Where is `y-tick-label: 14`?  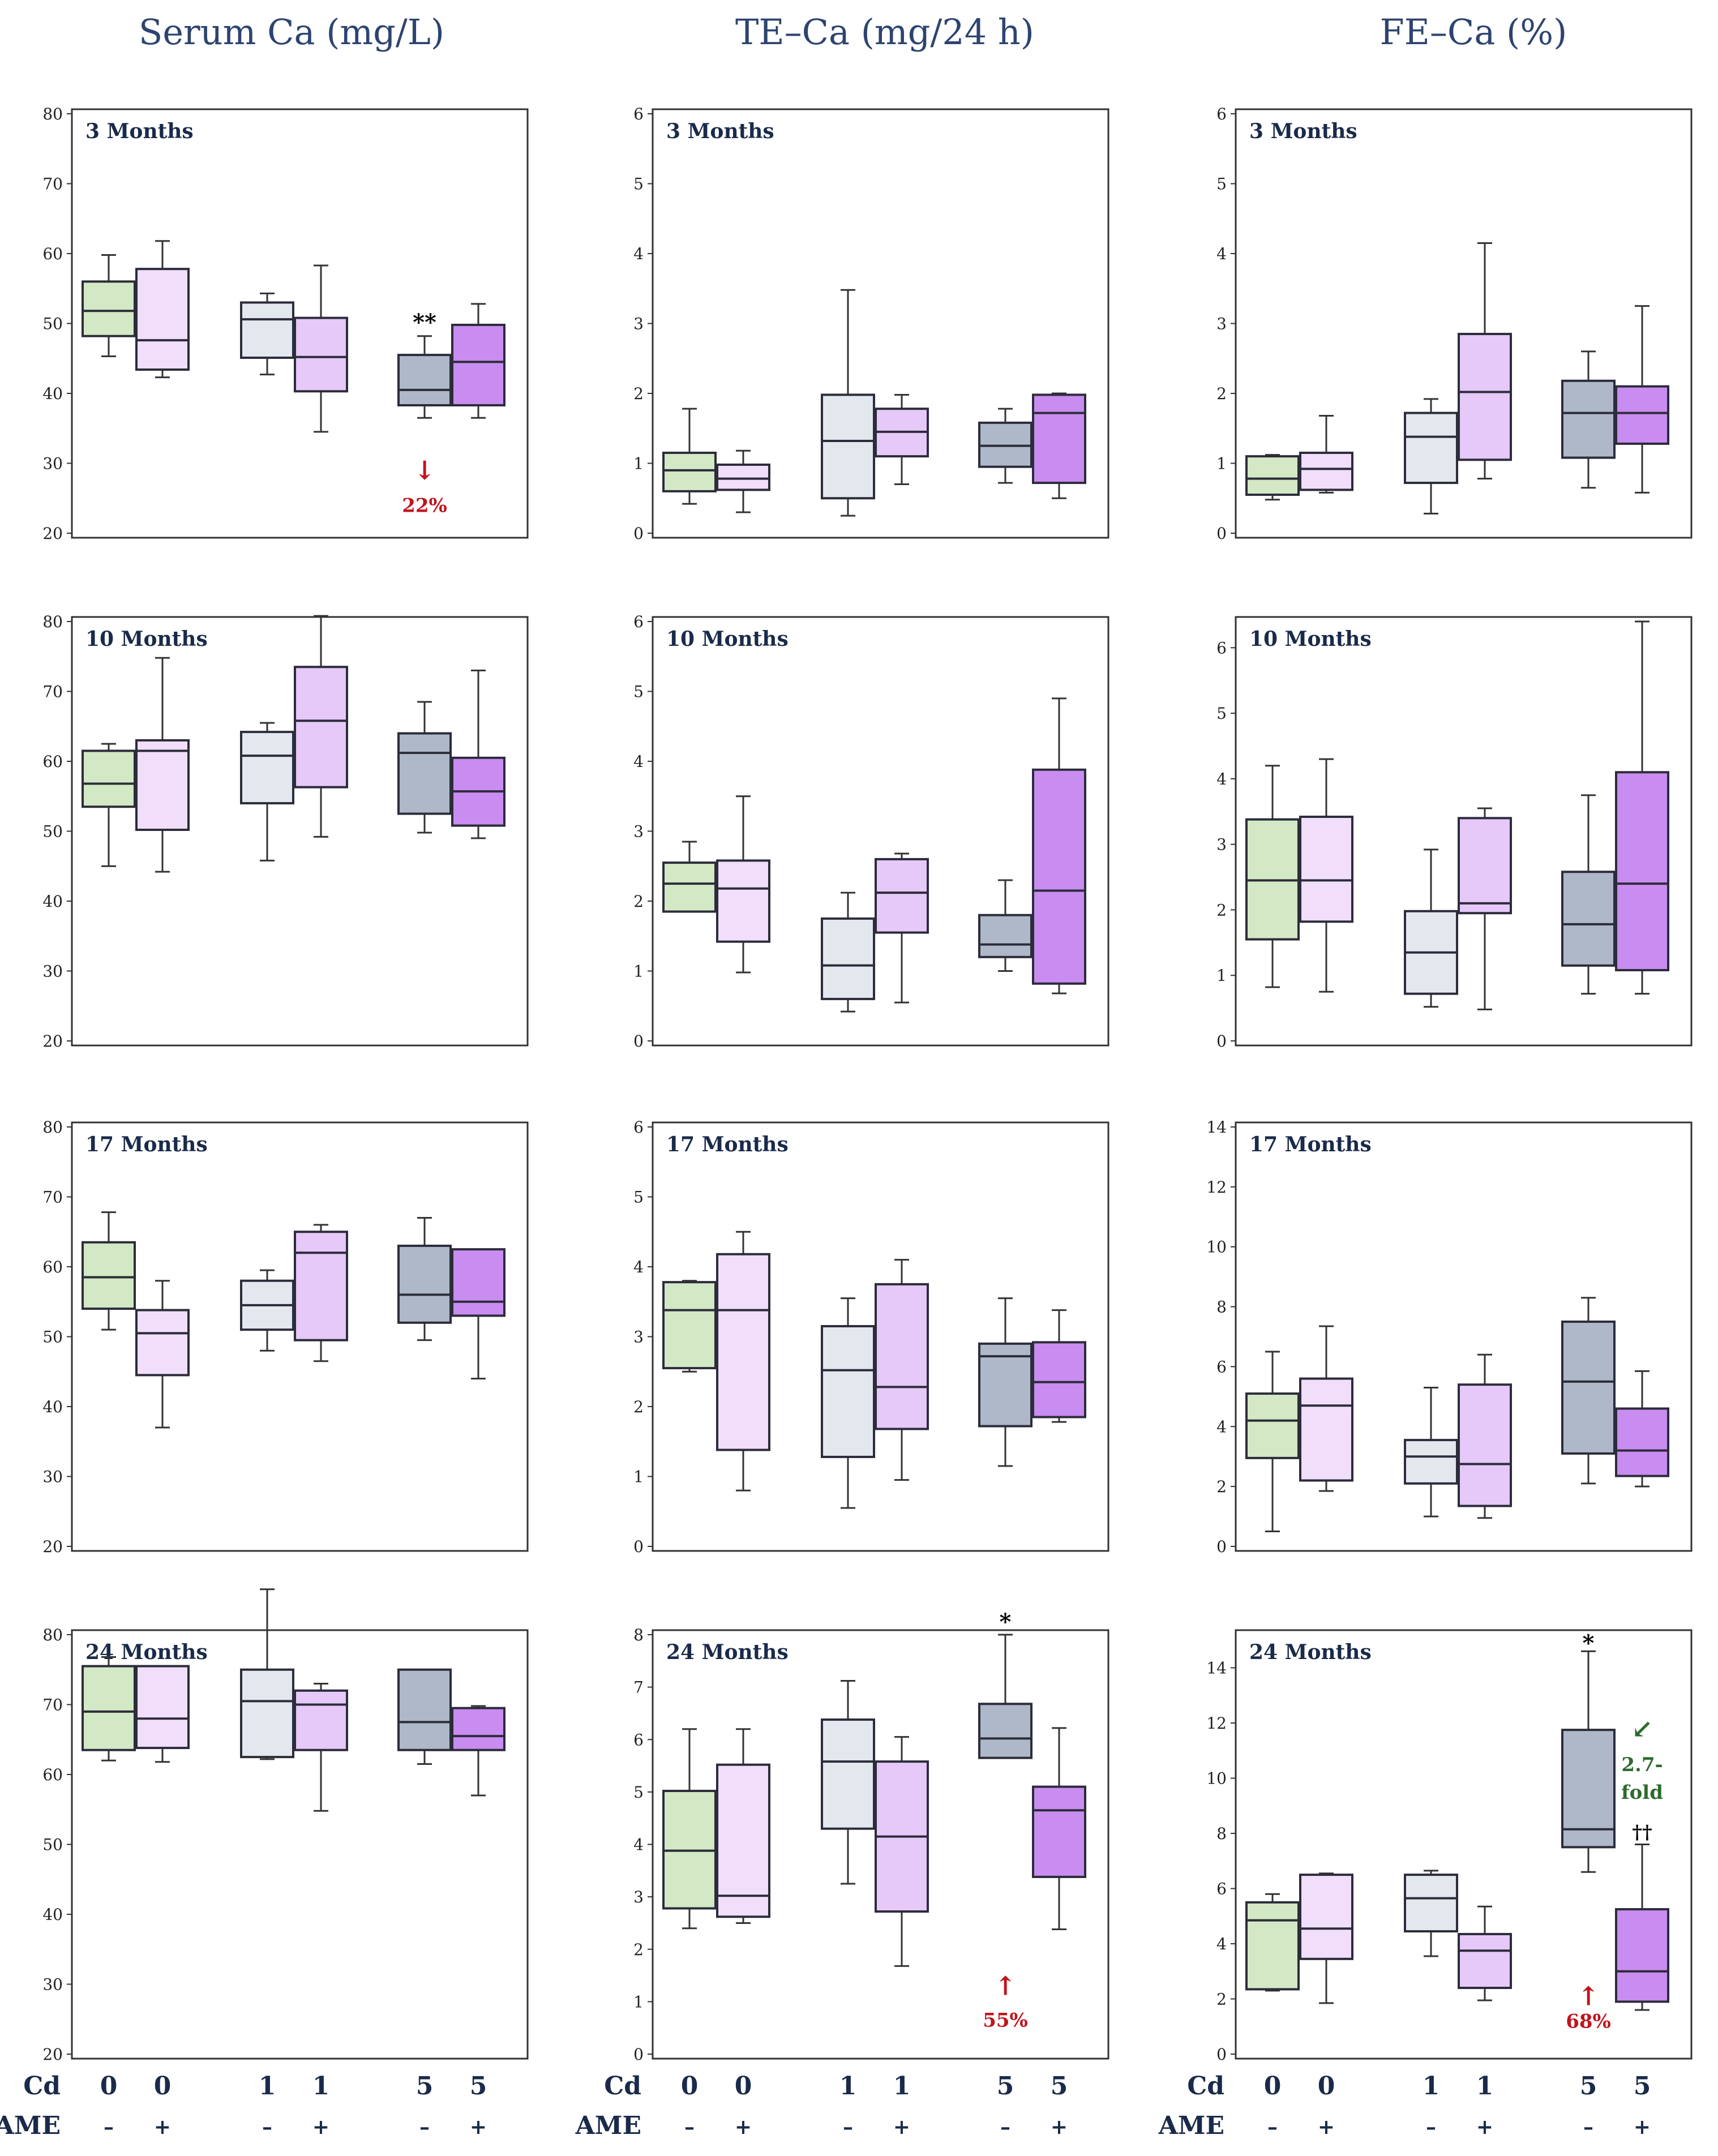 y-tick-label: 14 is located at coordinates (1216, 1668).